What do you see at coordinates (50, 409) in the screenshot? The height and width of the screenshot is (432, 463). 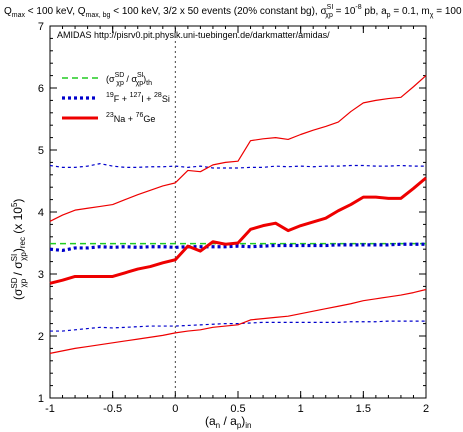 I see `x-tick-label: -1` at bounding box center [50, 409].